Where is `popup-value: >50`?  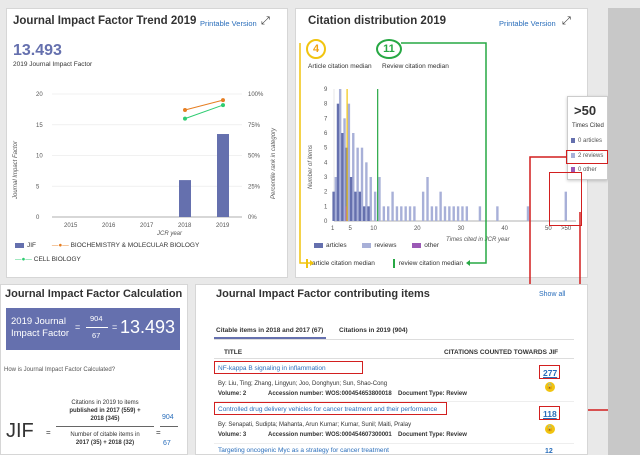 popup-value: >50 is located at coordinates (585, 110).